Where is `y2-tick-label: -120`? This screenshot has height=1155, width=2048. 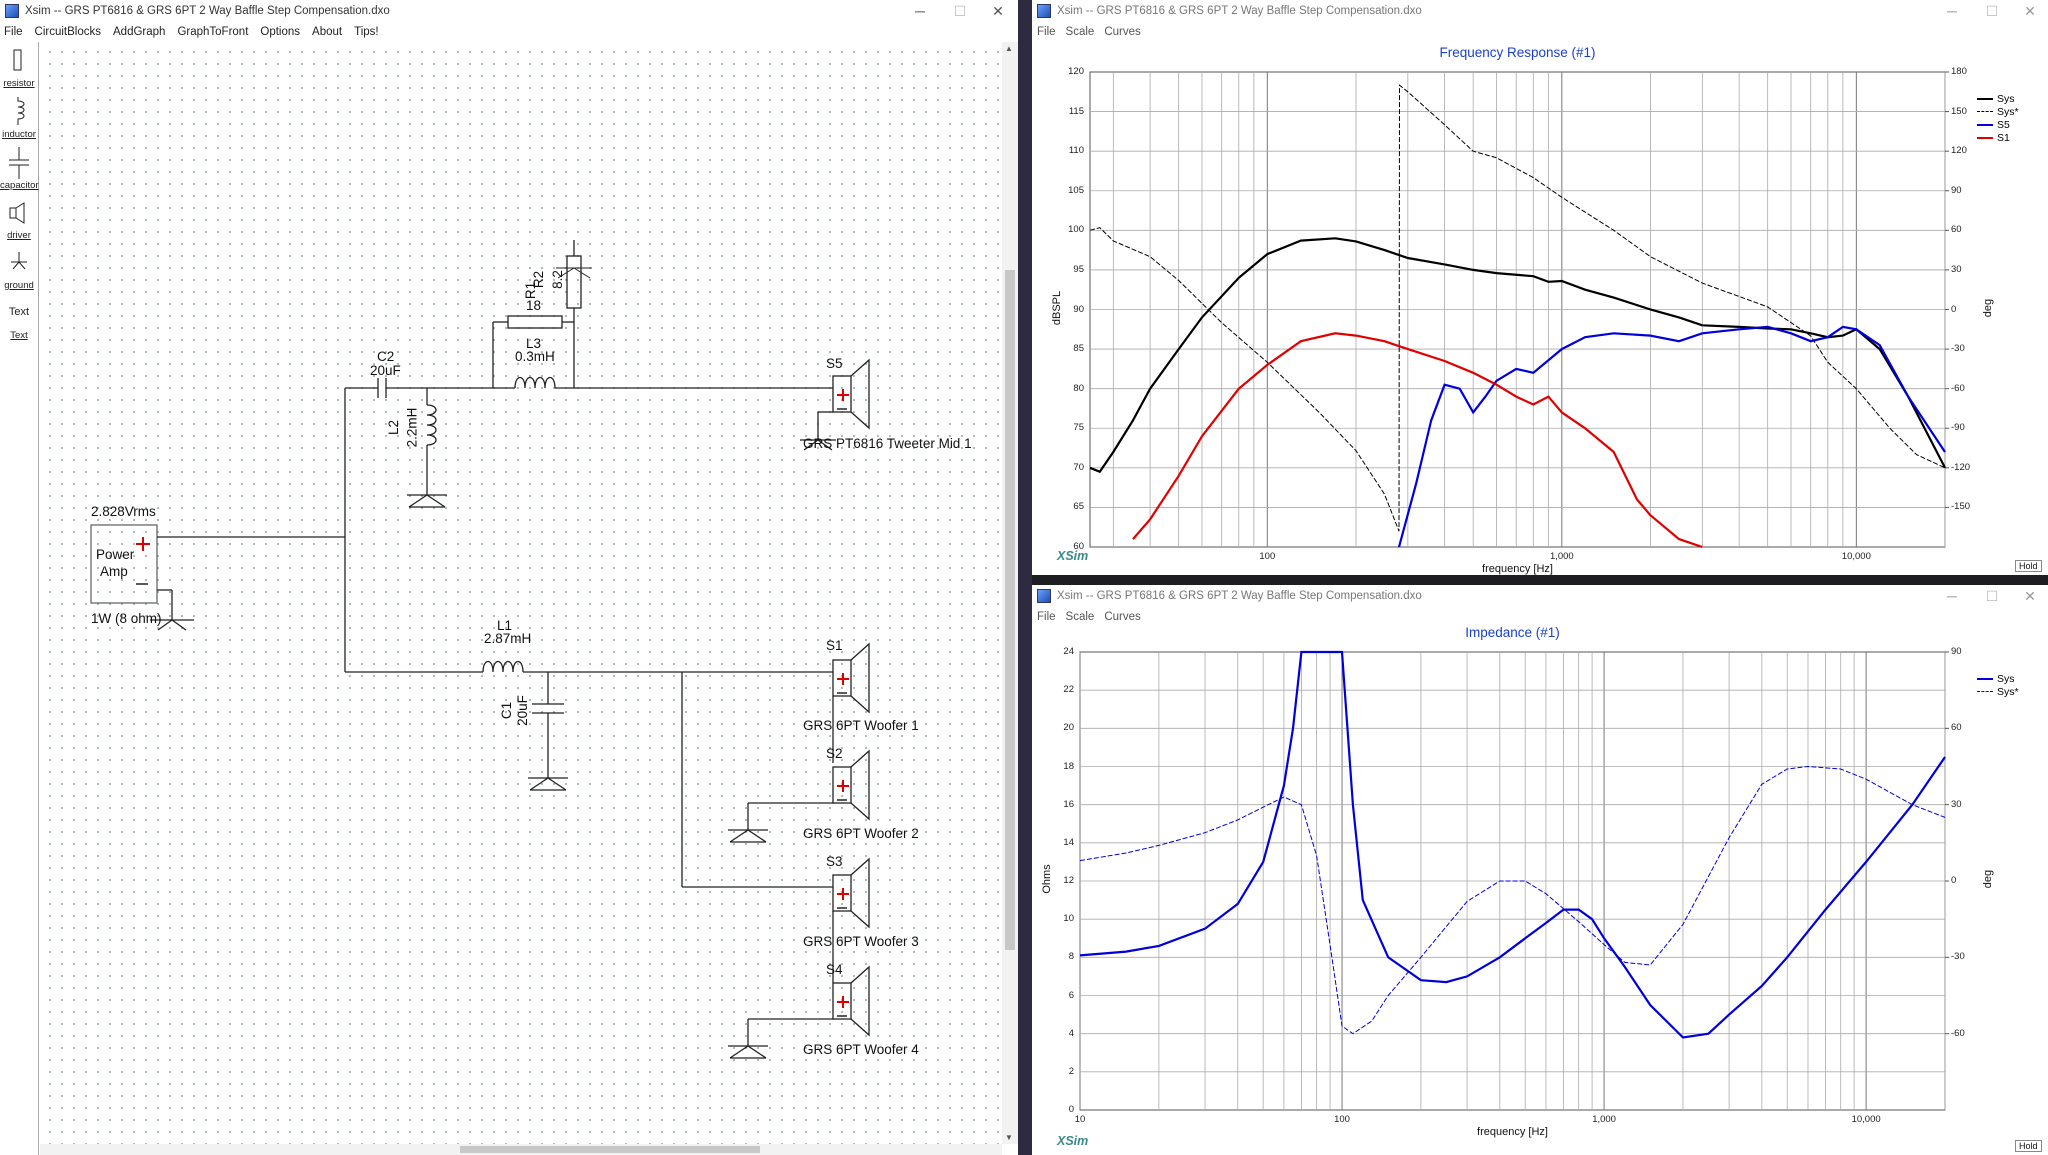 y2-tick-label: -120 is located at coordinates (1961, 467).